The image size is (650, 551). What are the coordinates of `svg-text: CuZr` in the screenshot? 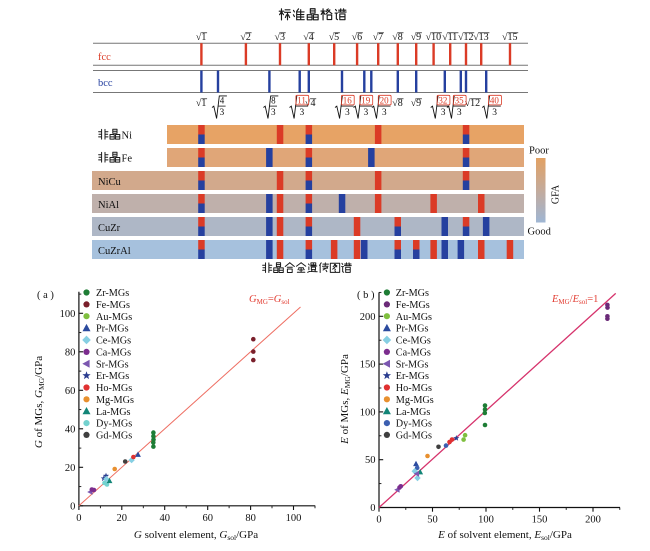 It's located at (109, 228).